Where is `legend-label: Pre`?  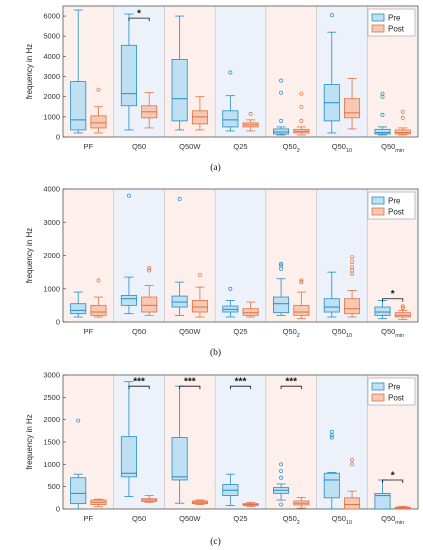 legend-label: Pre is located at coordinates (394, 18).